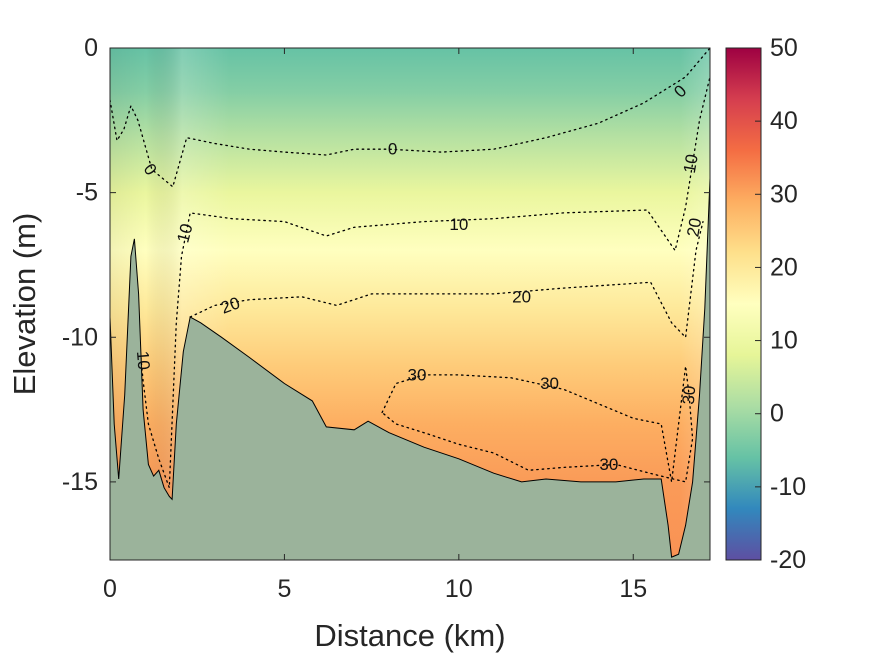 This screenshot has width=875, height=656. What do you see at coordinates (788, 560) in the screenshot?
I see `colorbar-tick-label: -20` at bounding box center [788, 560].